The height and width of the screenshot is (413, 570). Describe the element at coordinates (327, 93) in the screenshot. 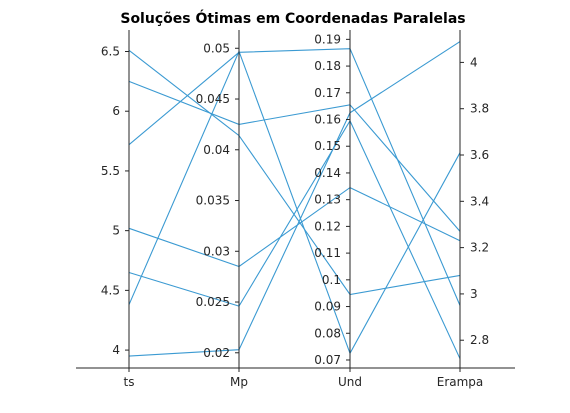

I see `tick-label: 0.17` at that location.